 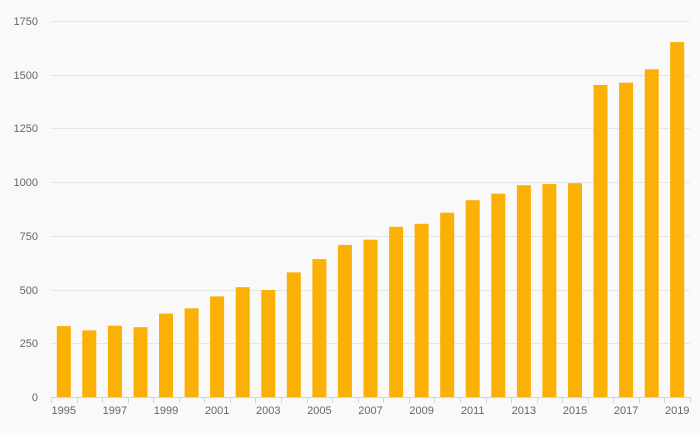 What do you see at coordinates (472, 298) in the screenshot?
I see `bar-2011` at bounding box center [472, 298].